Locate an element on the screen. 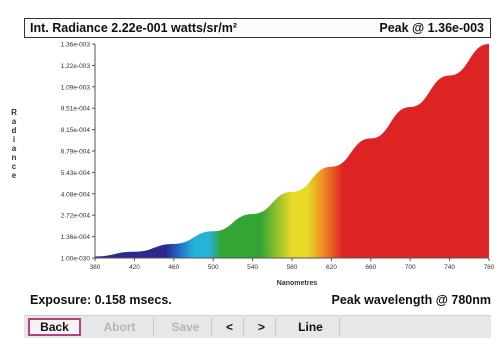  x-tick-labels: 380 420 460 500 540 580 620 660 700 740 780 is located at coordinates (292, 264).